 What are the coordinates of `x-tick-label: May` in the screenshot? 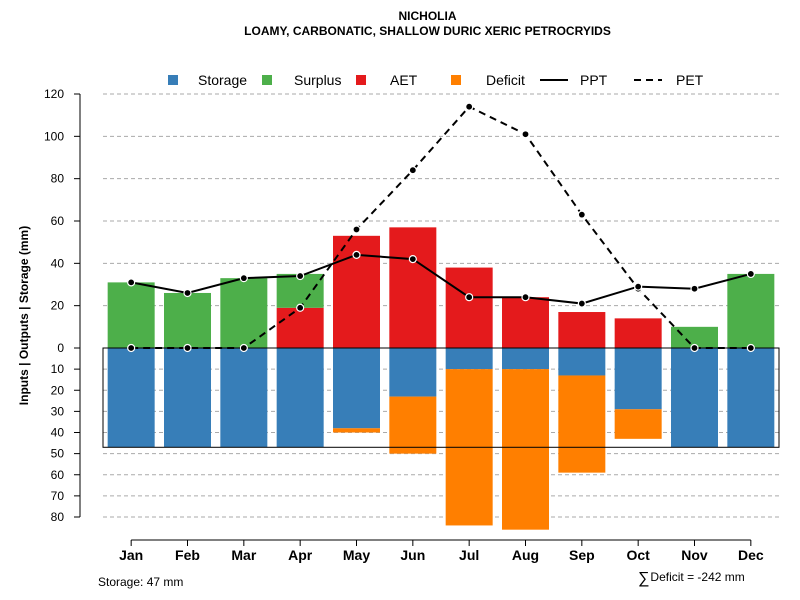 It's located at (356, 555).